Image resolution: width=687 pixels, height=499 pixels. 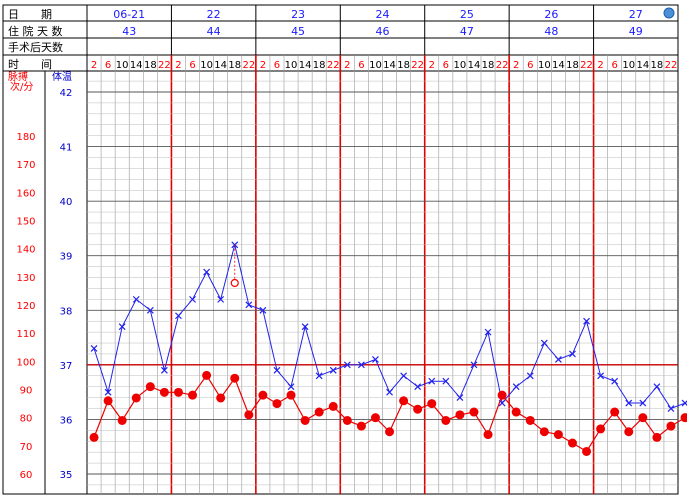 What do you see at coordinates (66, 420) in the screenshot?
I see `temp-tick-label: 36` at bounding box center [66, 420].